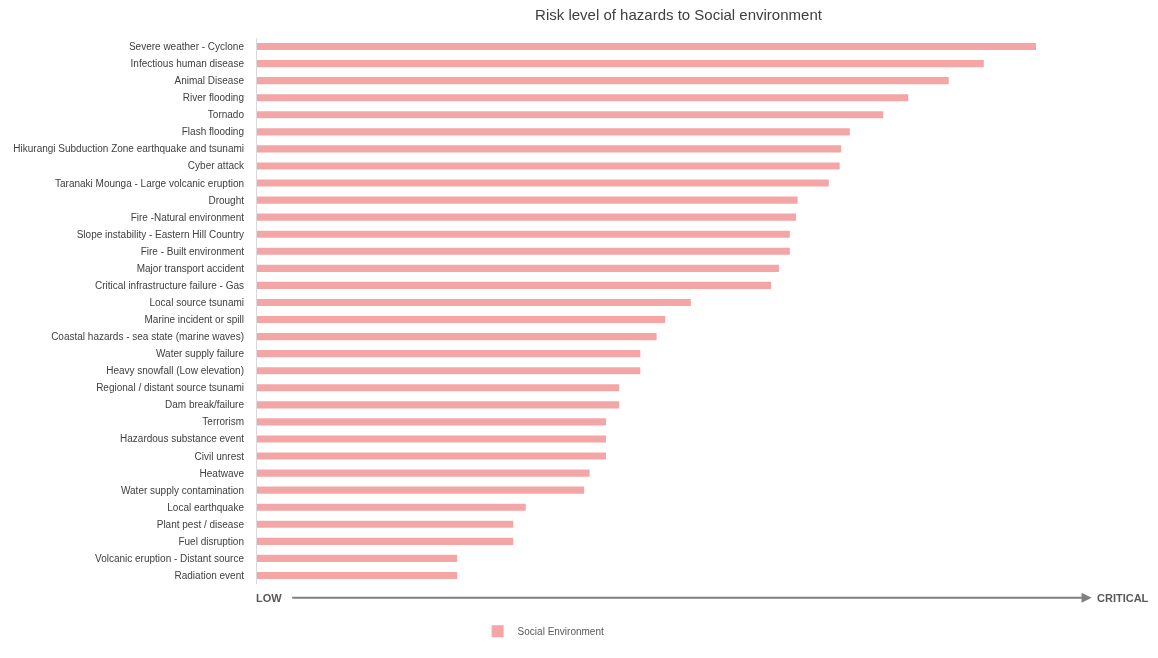 Image resolution: width=1158 pixels, height=658 pixels. Describe the element at coordinates (679, 15) in the screenshot. I see `chart-title: Risk level of hazards to Social environment` at that location.